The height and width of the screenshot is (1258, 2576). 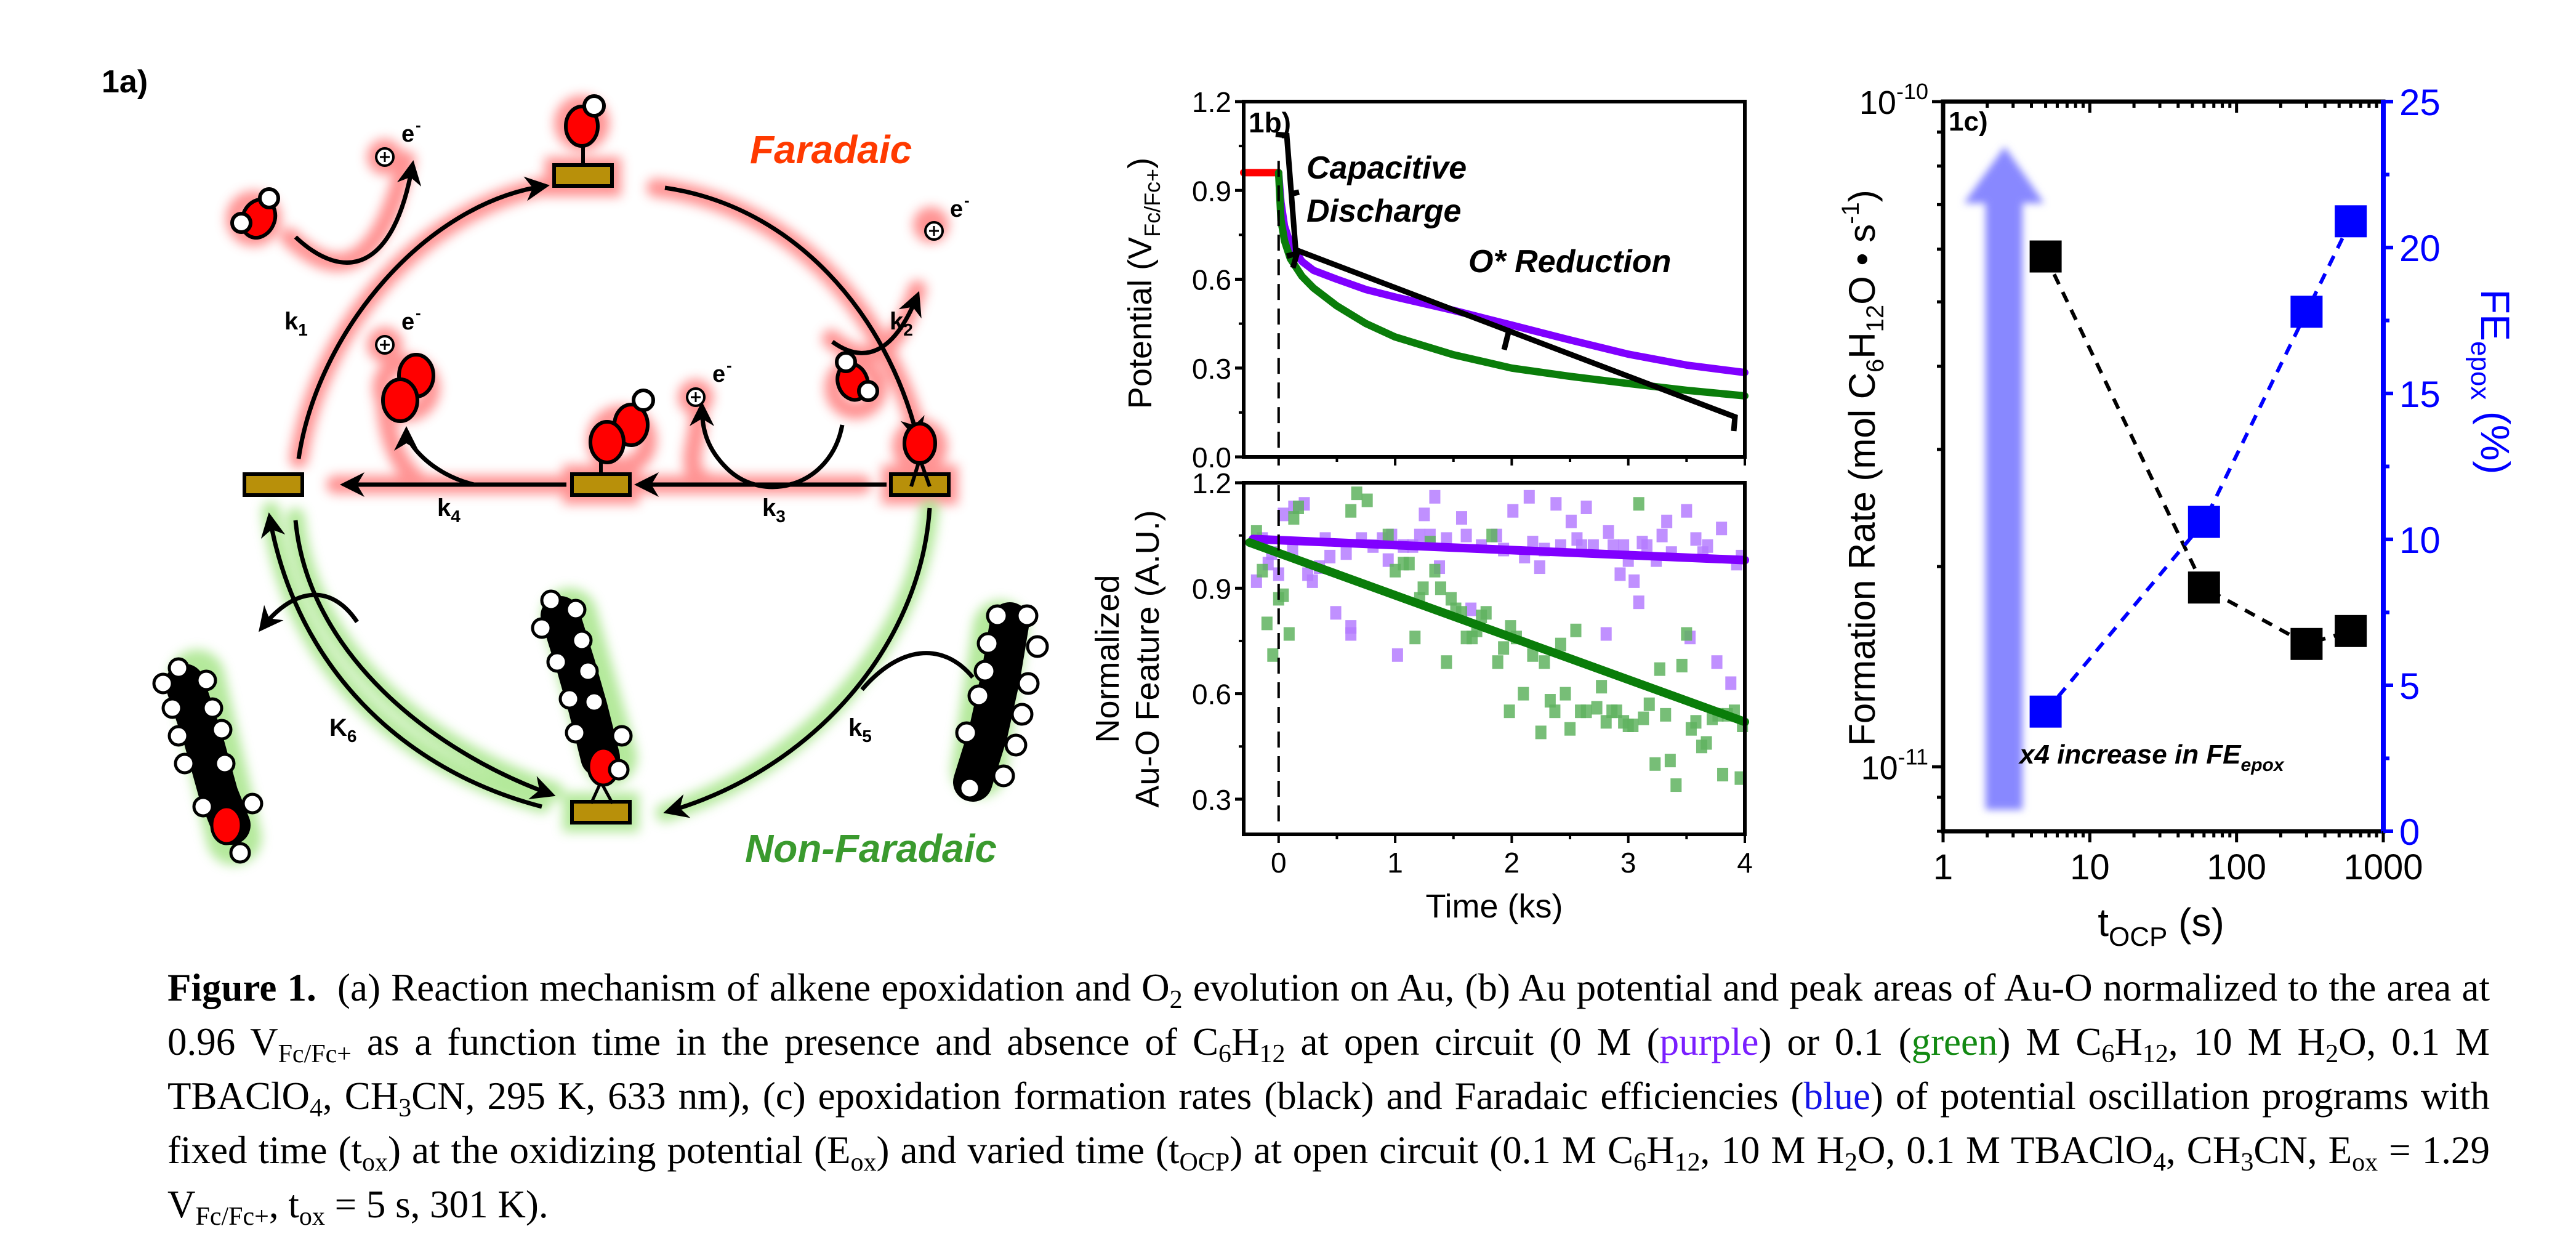 I want to click on caption-green-word: green, so click(x=1954, y=1041).